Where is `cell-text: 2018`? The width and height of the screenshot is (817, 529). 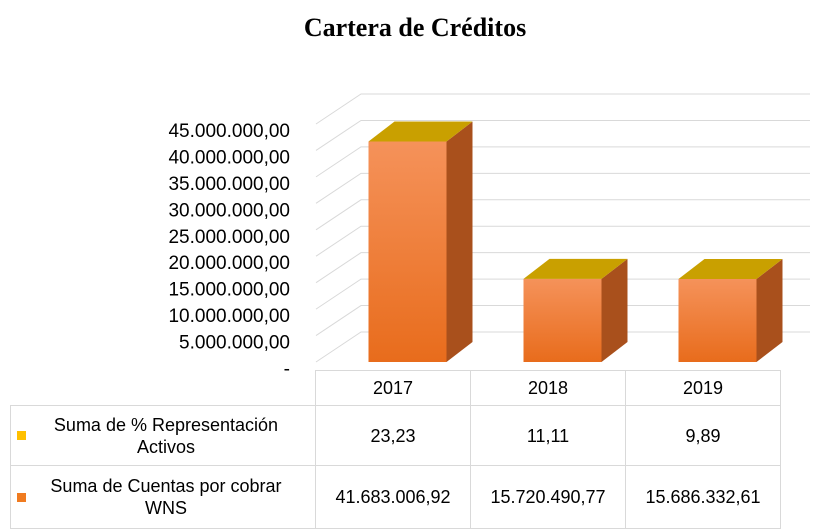 cell-text: 2018 is located at coordinates (548, 388).